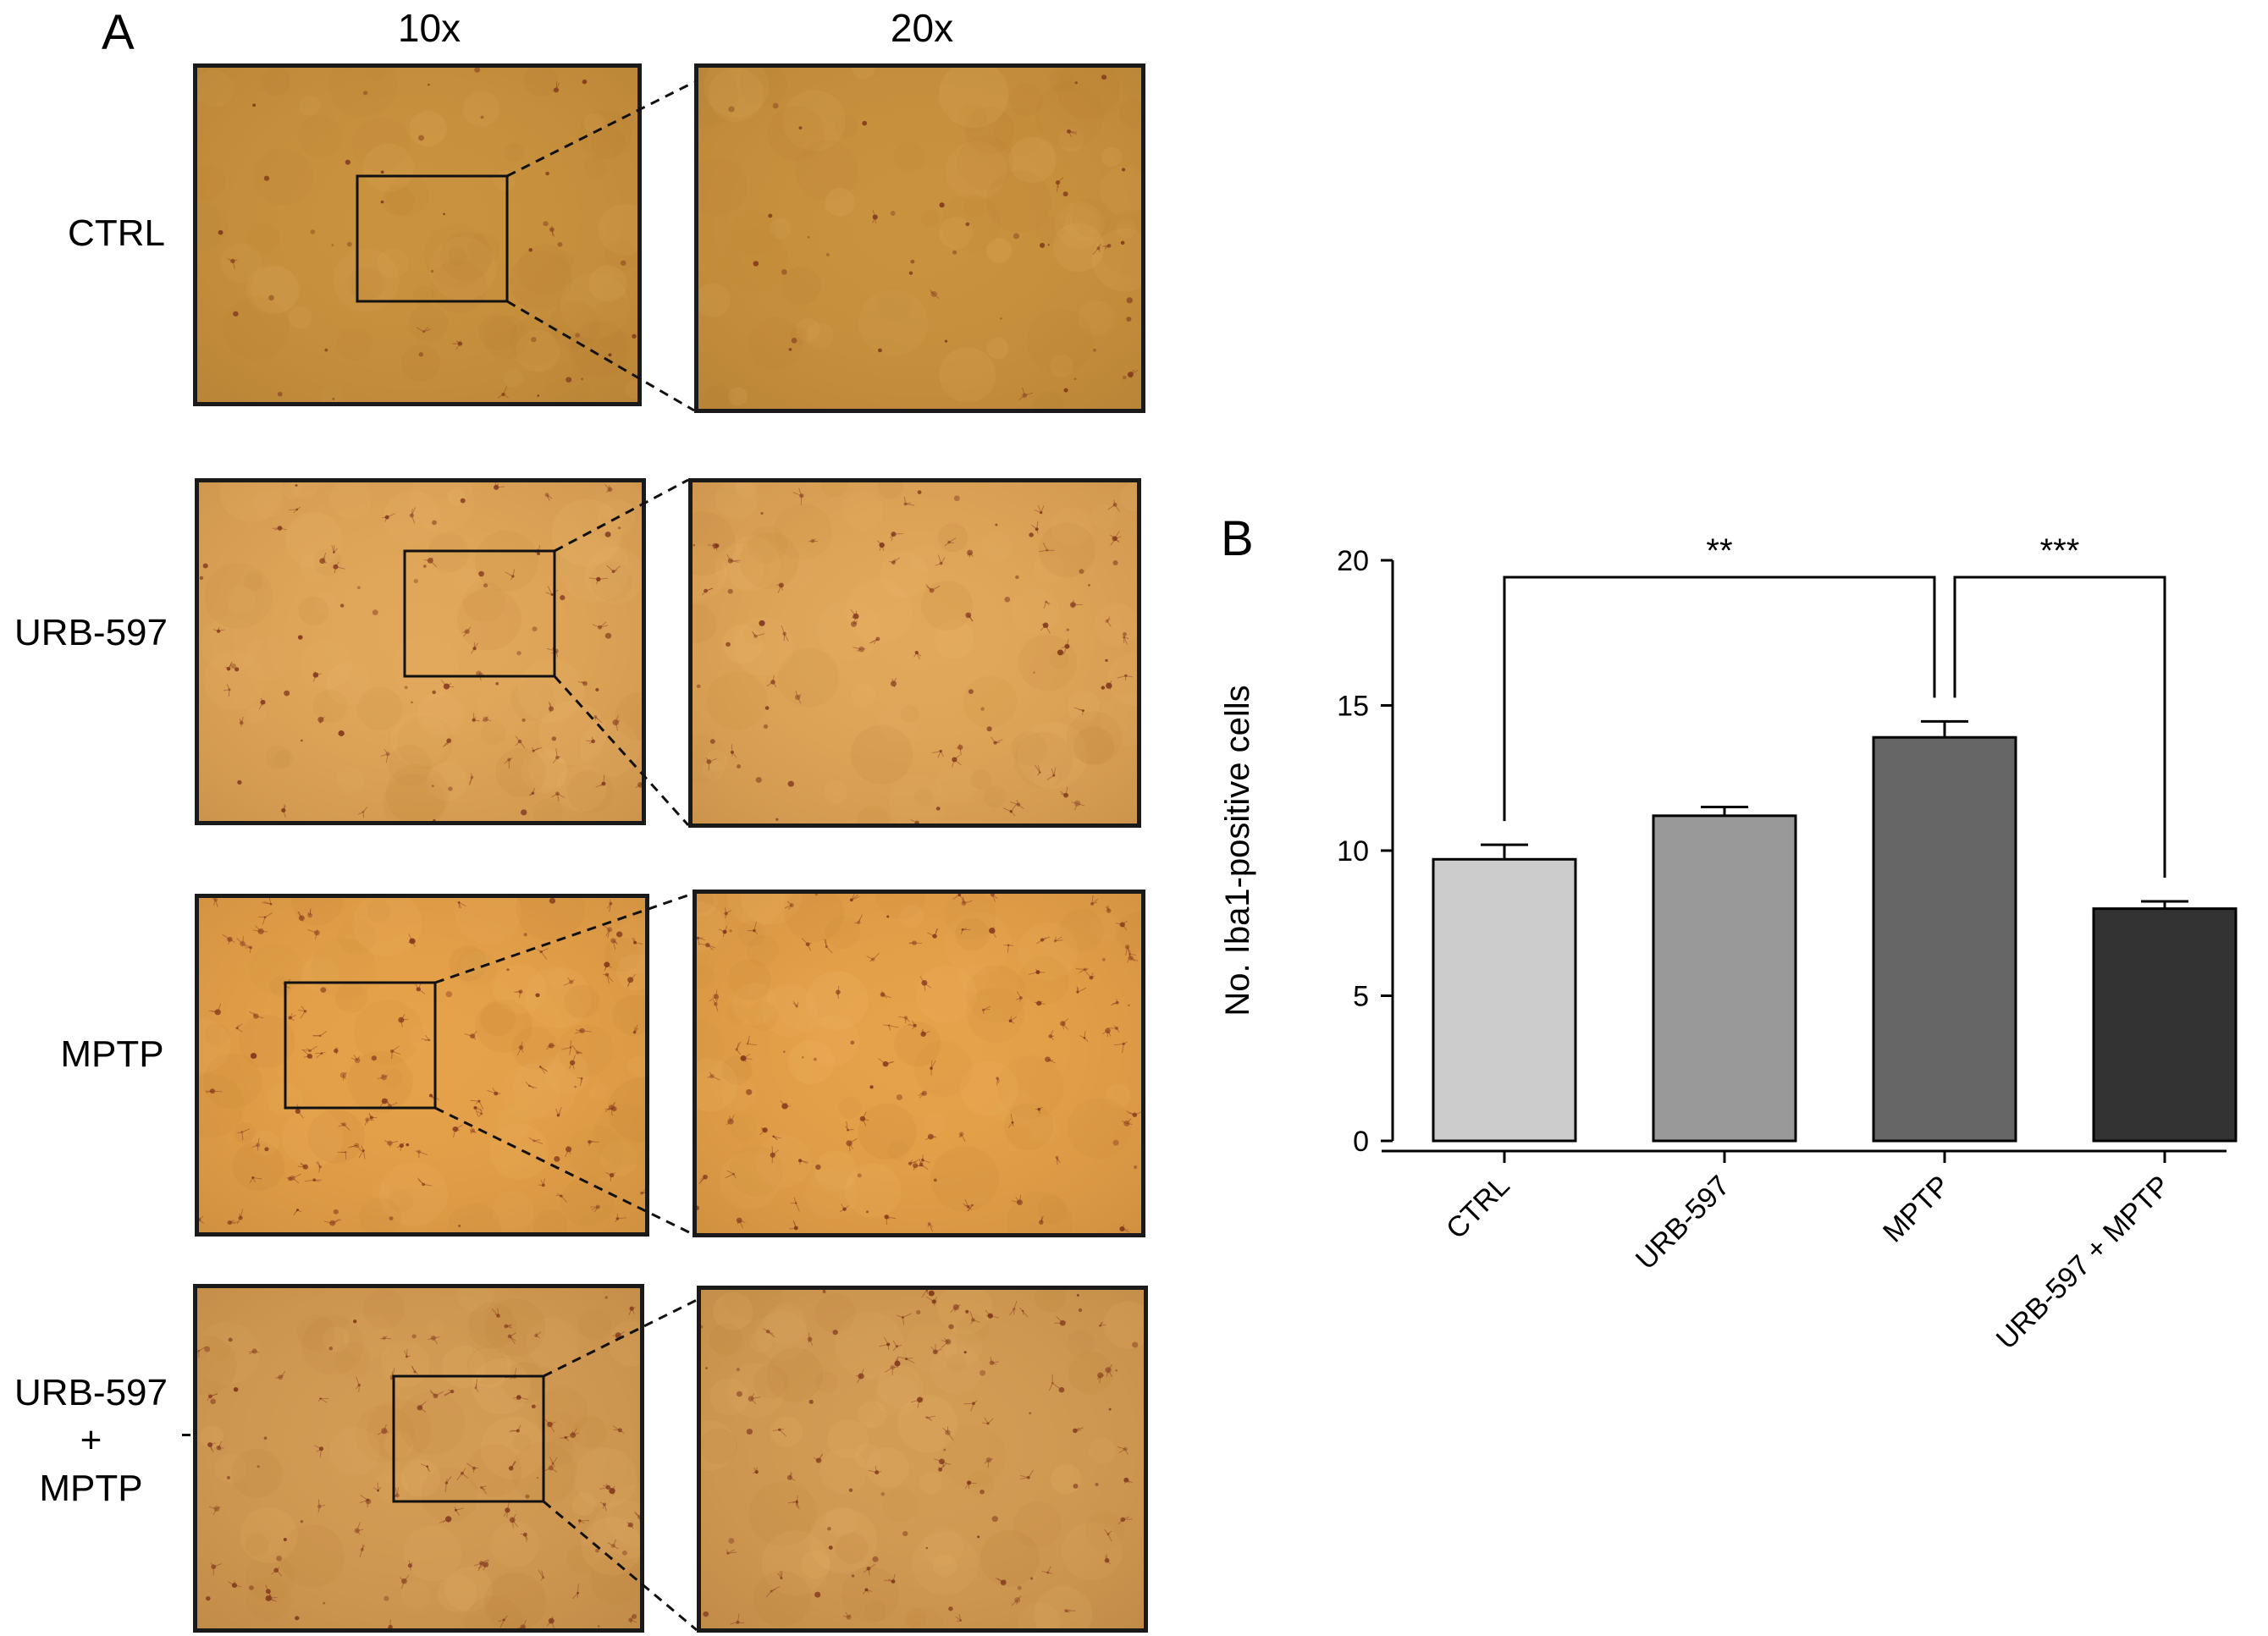 This screenshot has height=1636, width=2268. Describe the element at coordinates (1916, 1209) in the screenshot. I see `x-category-label: MPTP` at that location.